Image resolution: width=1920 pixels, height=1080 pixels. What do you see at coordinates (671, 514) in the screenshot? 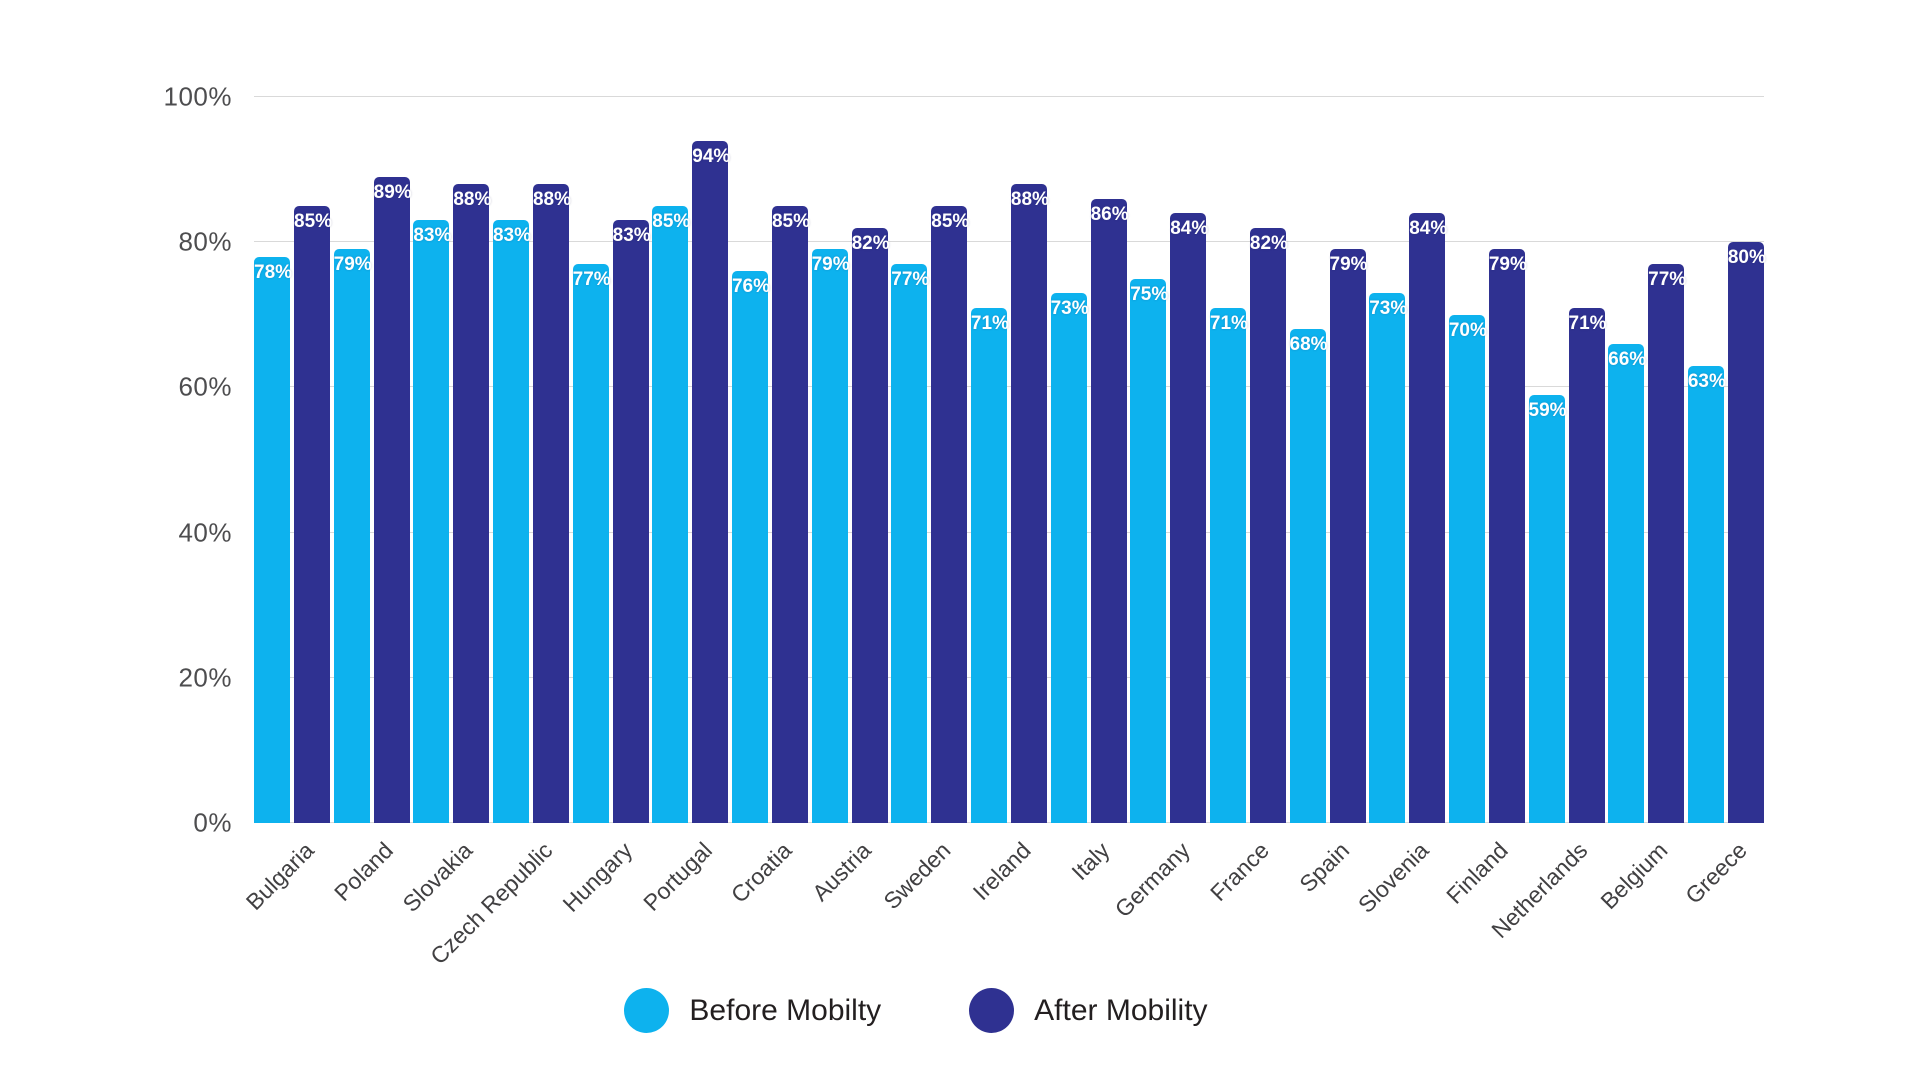
I see `before-mobilty-bar-portugal: 85%` at bounding box center [671, 514].